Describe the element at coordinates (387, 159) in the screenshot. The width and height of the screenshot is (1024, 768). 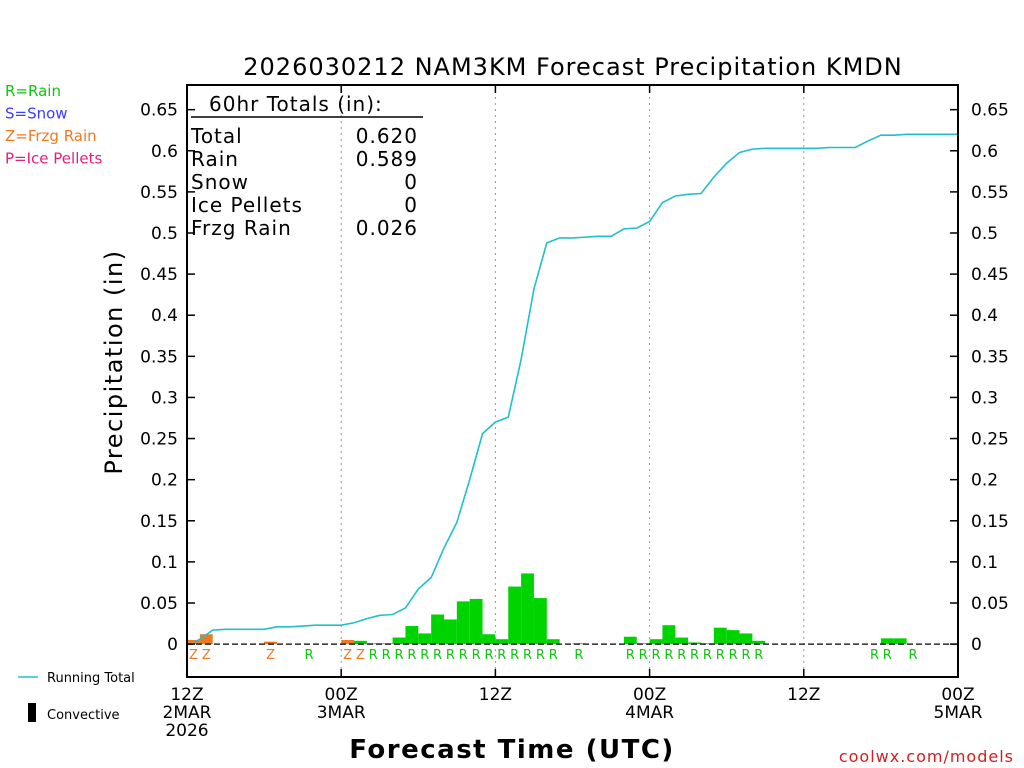
I see `totals-row-value: 0.589` at that location.